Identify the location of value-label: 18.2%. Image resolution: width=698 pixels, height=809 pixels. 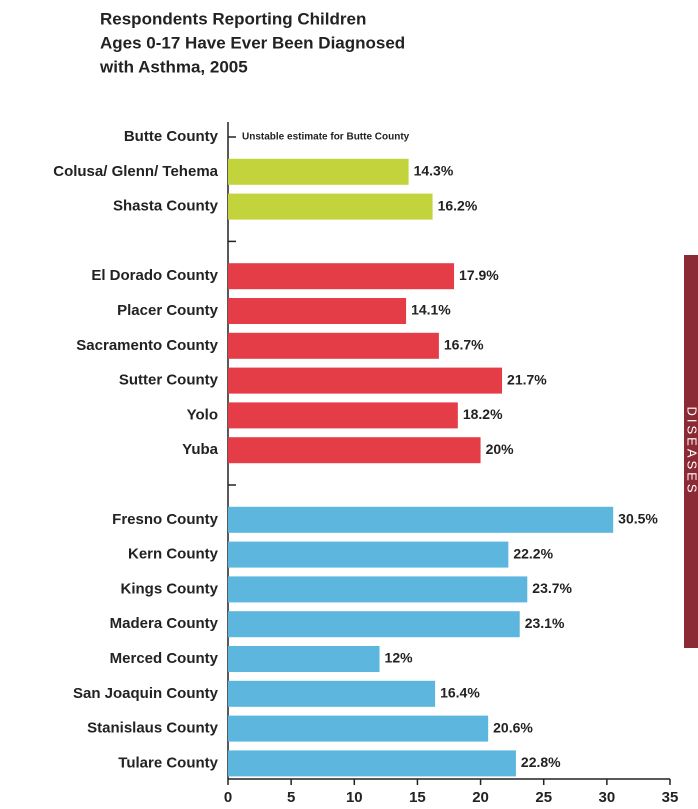
(483, 414).